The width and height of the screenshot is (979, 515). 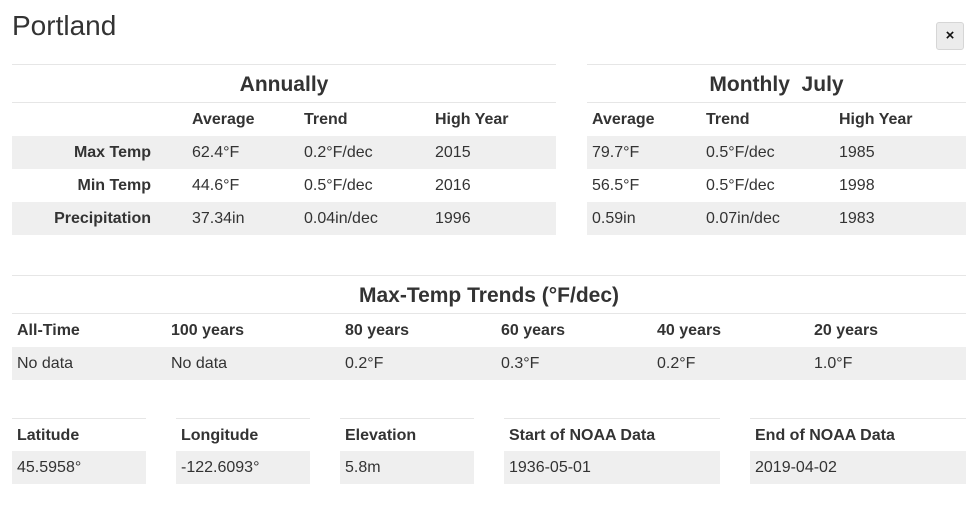 What do you see at coordinates (612, 467) in the screenshot?
I see `start-noaa-value: 1936-05-01` at bounding box center [612, 467].